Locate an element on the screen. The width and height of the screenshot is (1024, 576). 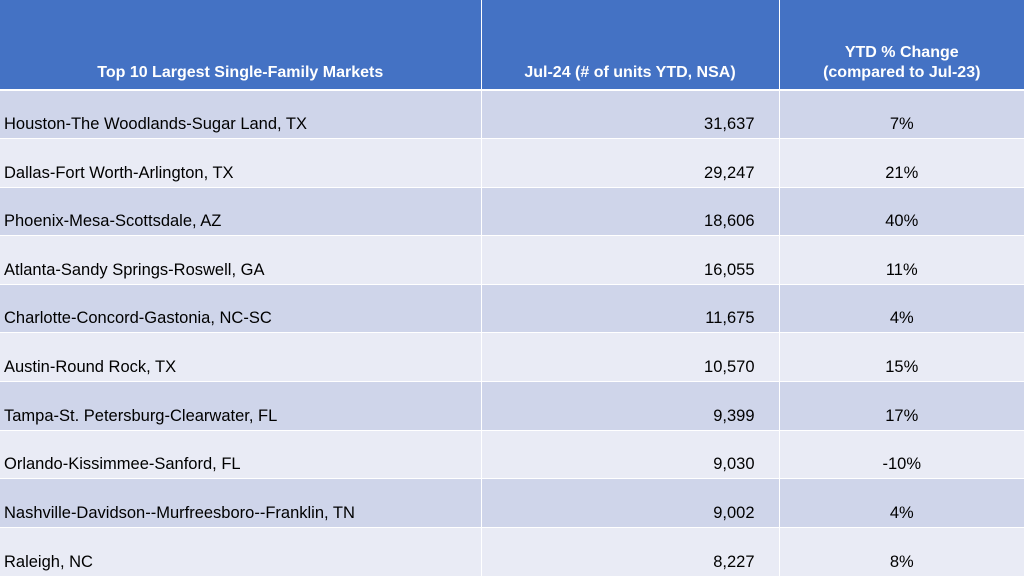
header-change-line-2: (compared to Jul-23) is located at coordinates (902, 72).